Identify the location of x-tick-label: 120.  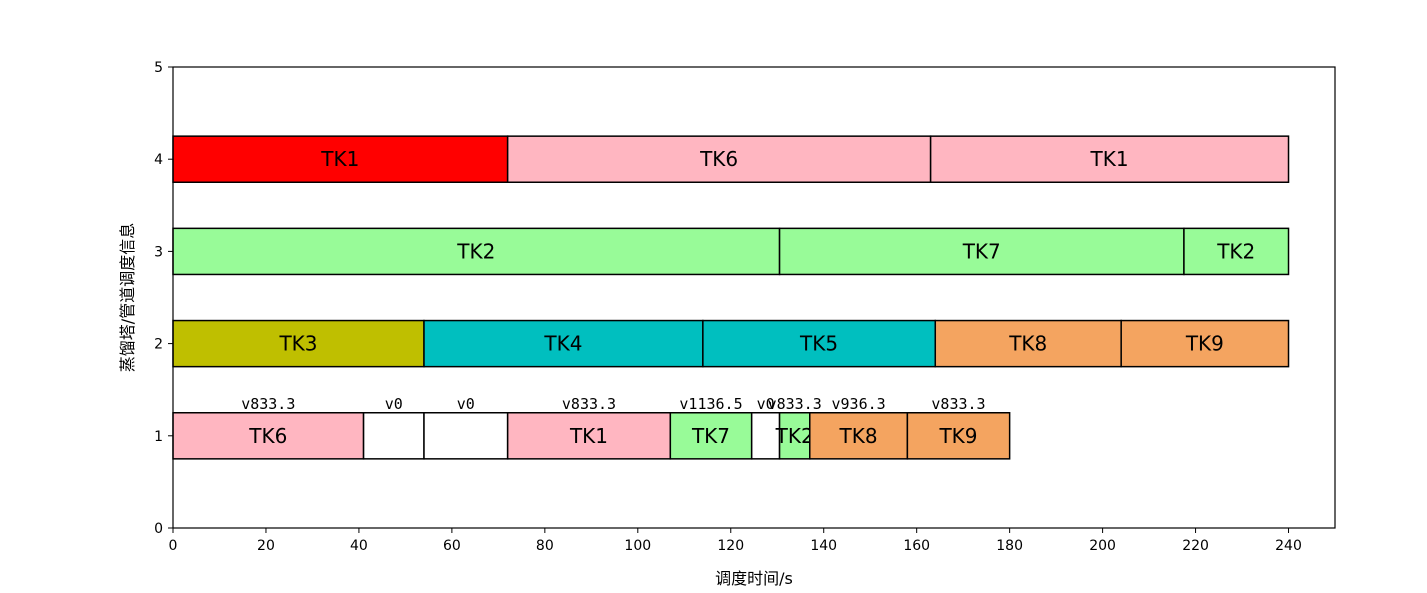
(730, 546).